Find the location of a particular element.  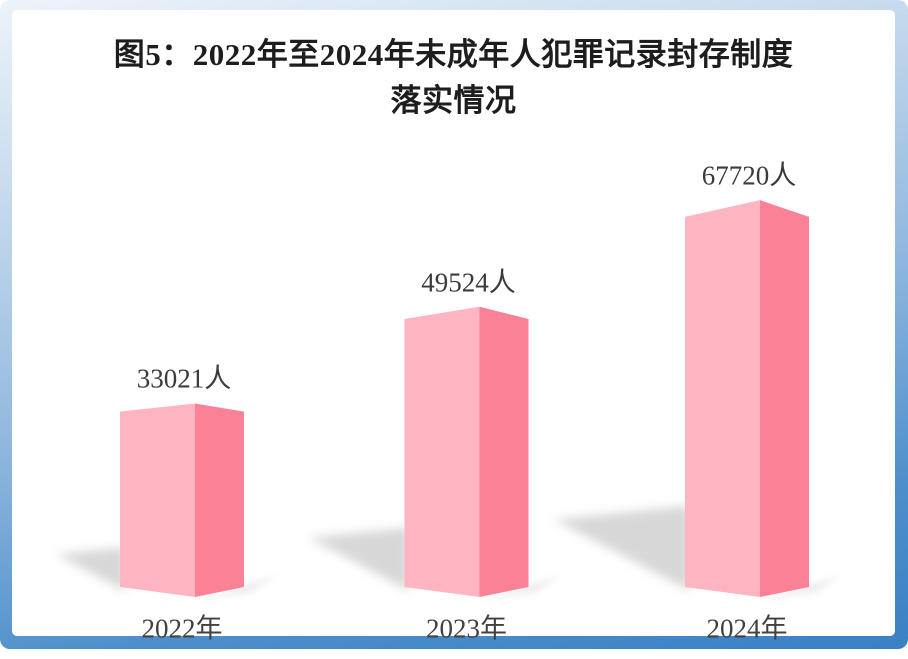

bar-side-2023 is located at coordinates (504, 451).